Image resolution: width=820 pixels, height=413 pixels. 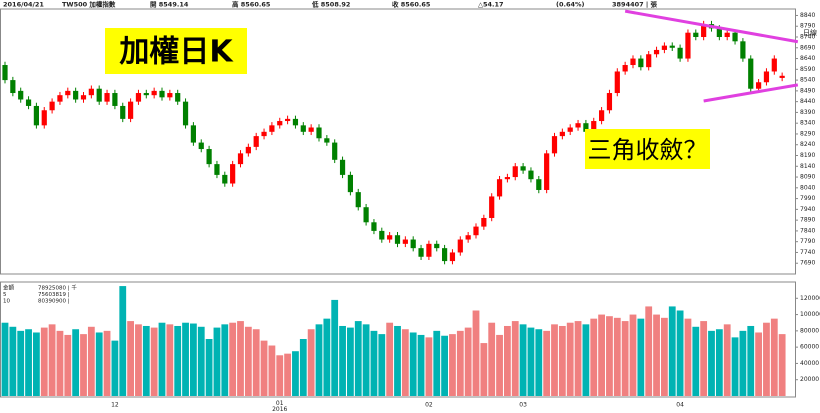 What do you see at coordinates (807, 252) in the screenshot?
I see `y-tick-label: 7740` at bounding box center [807, 252].